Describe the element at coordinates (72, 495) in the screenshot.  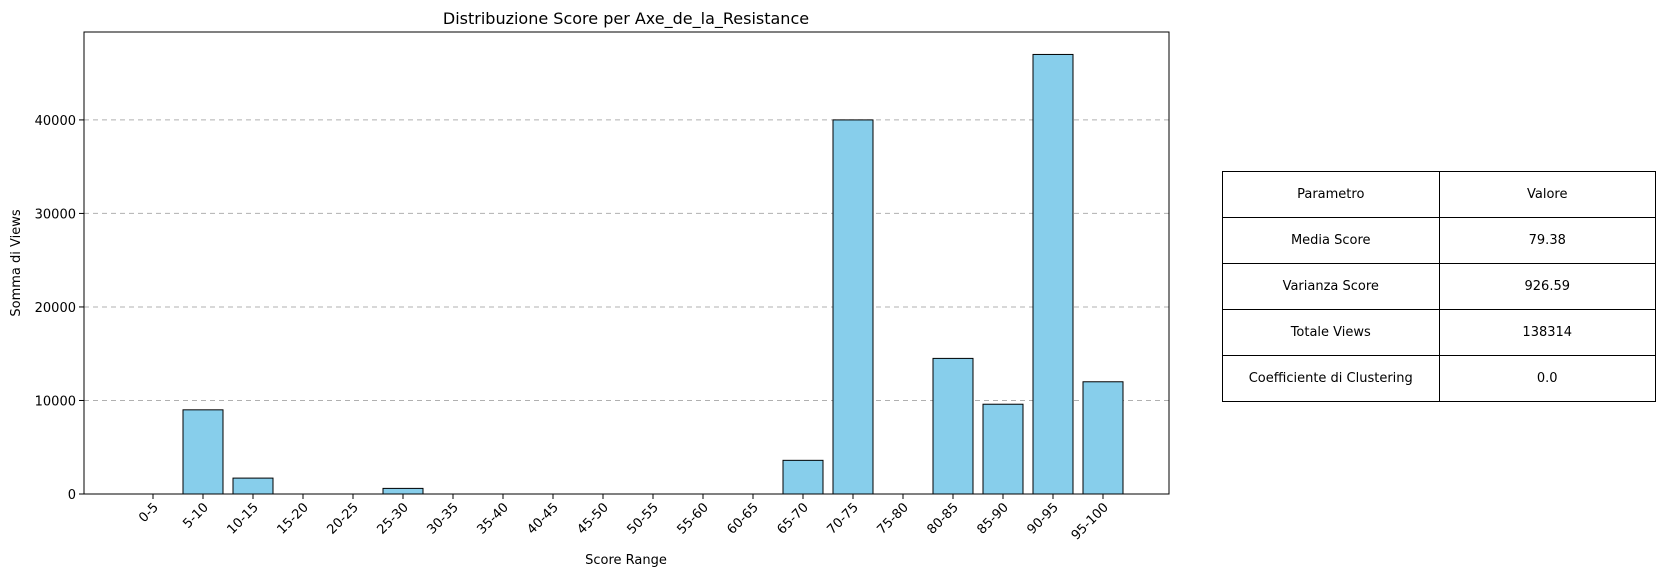
I see `y-tick-label: 0` at that location.